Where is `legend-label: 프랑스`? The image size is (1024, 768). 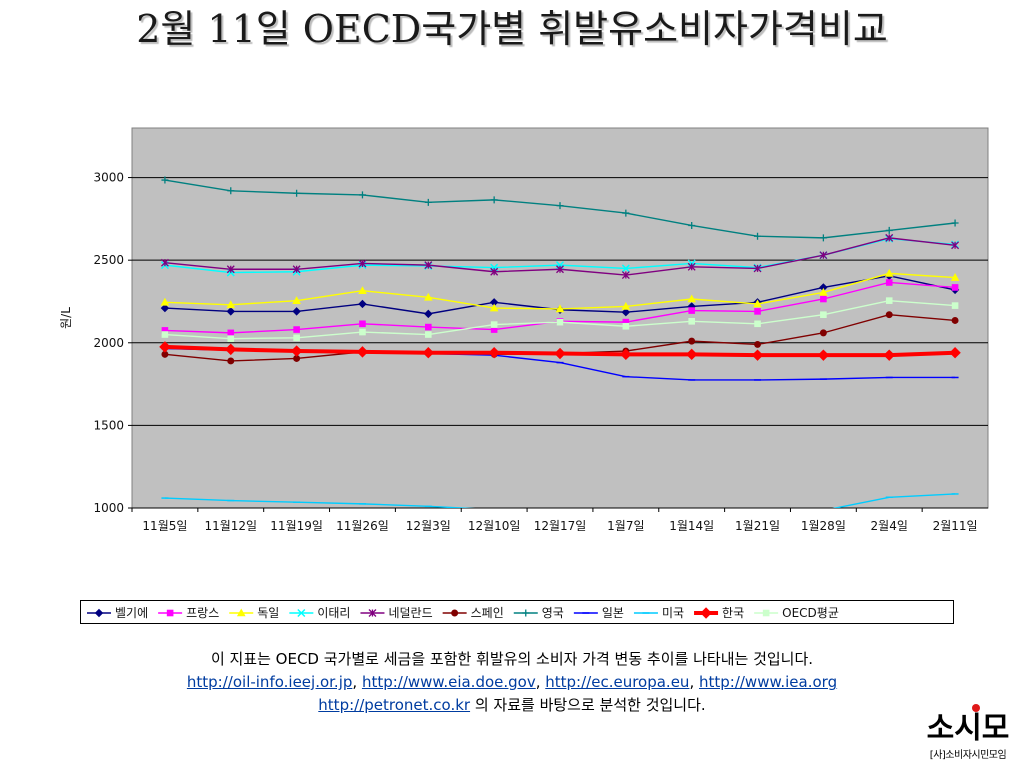
legend-label: 프랑스 is located at coordinates (202, 613).